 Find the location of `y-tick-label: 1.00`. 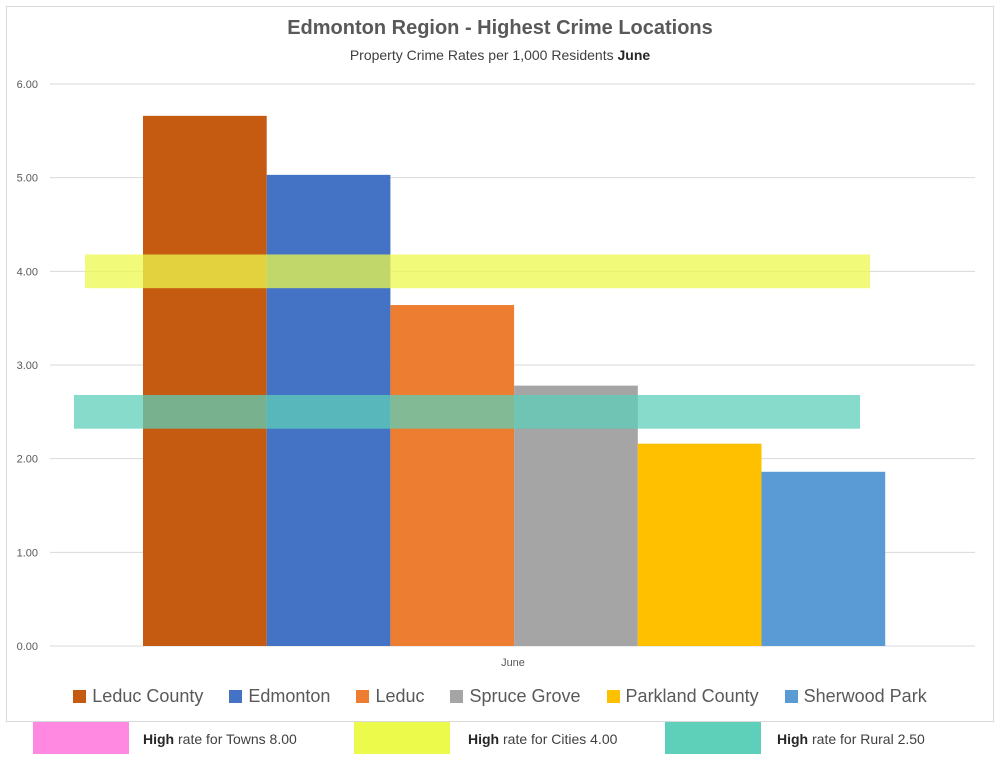

y-tick-label: 1.00 is located at coordinates (27, 553).